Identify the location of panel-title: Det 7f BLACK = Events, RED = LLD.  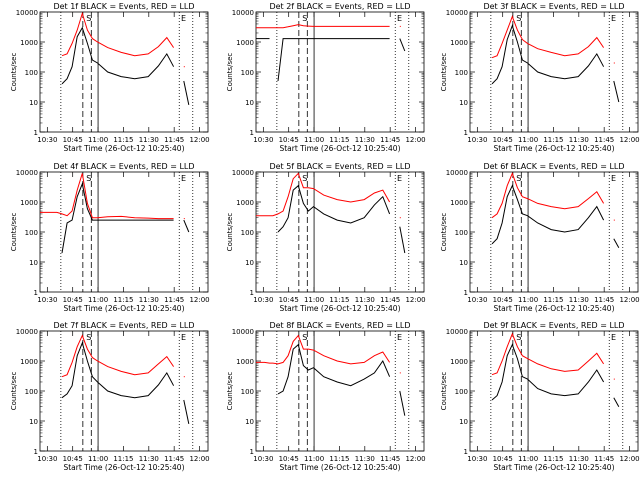
(123, 325).